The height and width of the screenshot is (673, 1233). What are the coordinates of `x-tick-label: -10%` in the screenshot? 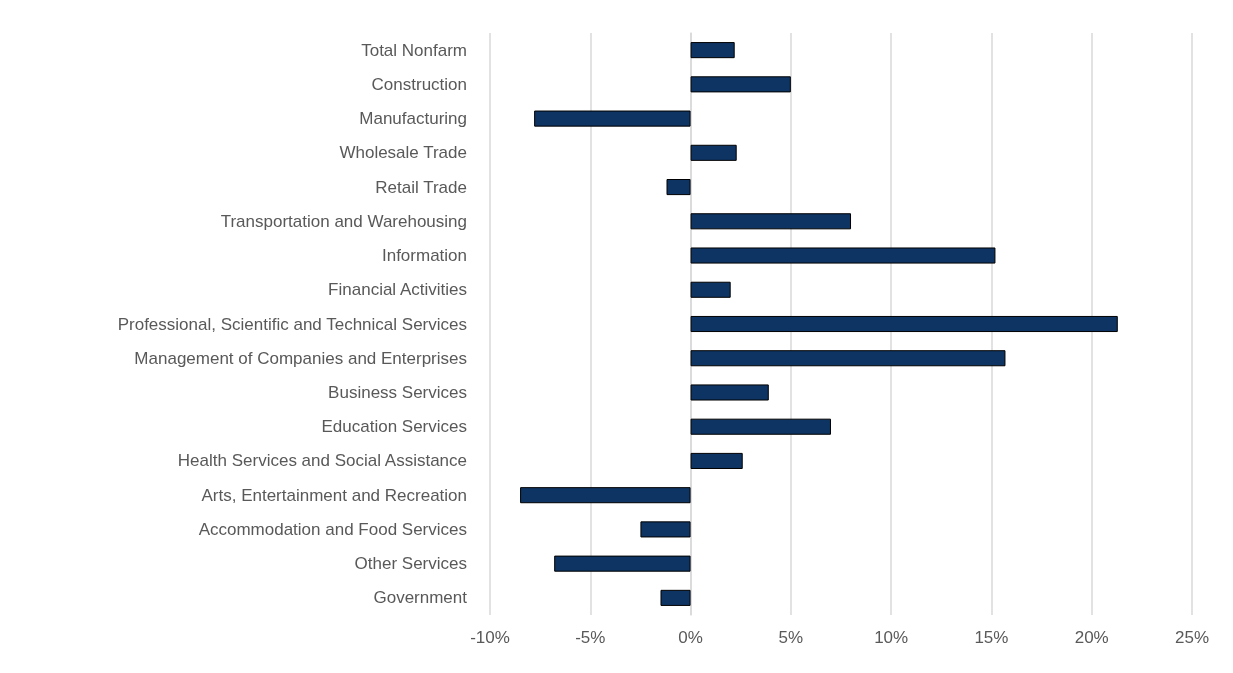 It's located at (490, 637).